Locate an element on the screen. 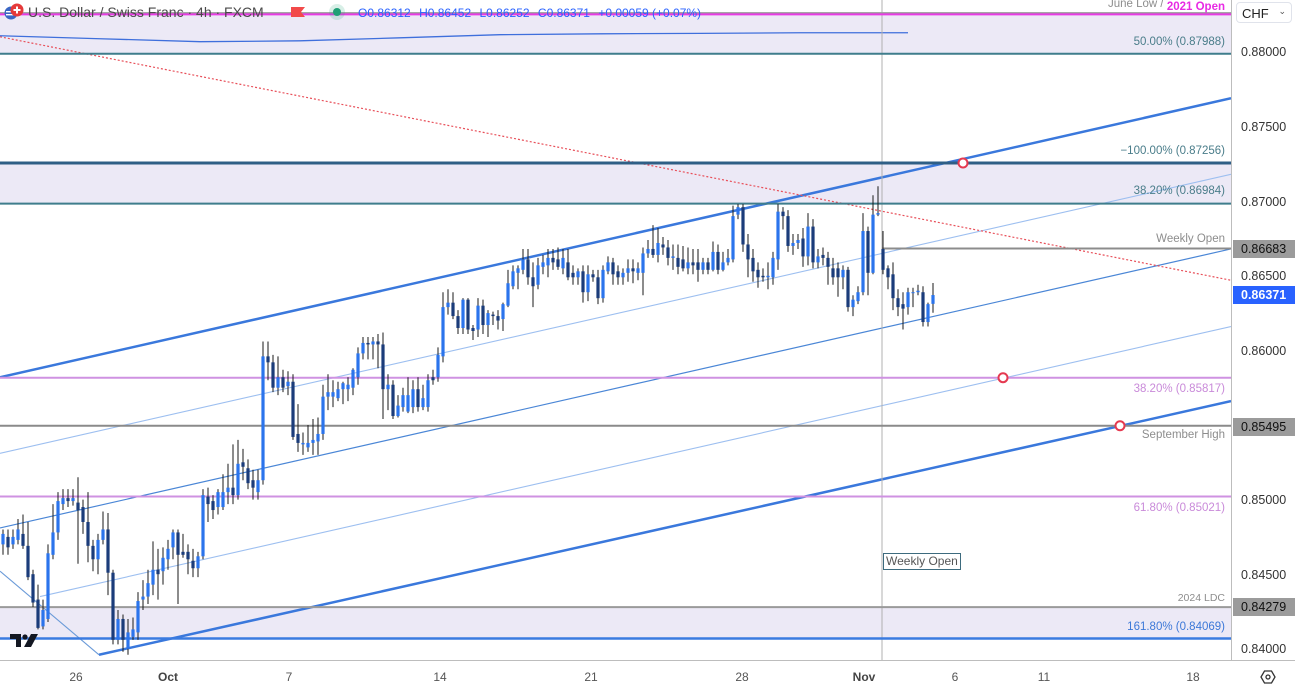 This screenshot has width=1295, height=687. price-tick: 0.85000 is located at coordinates (1264, 500).